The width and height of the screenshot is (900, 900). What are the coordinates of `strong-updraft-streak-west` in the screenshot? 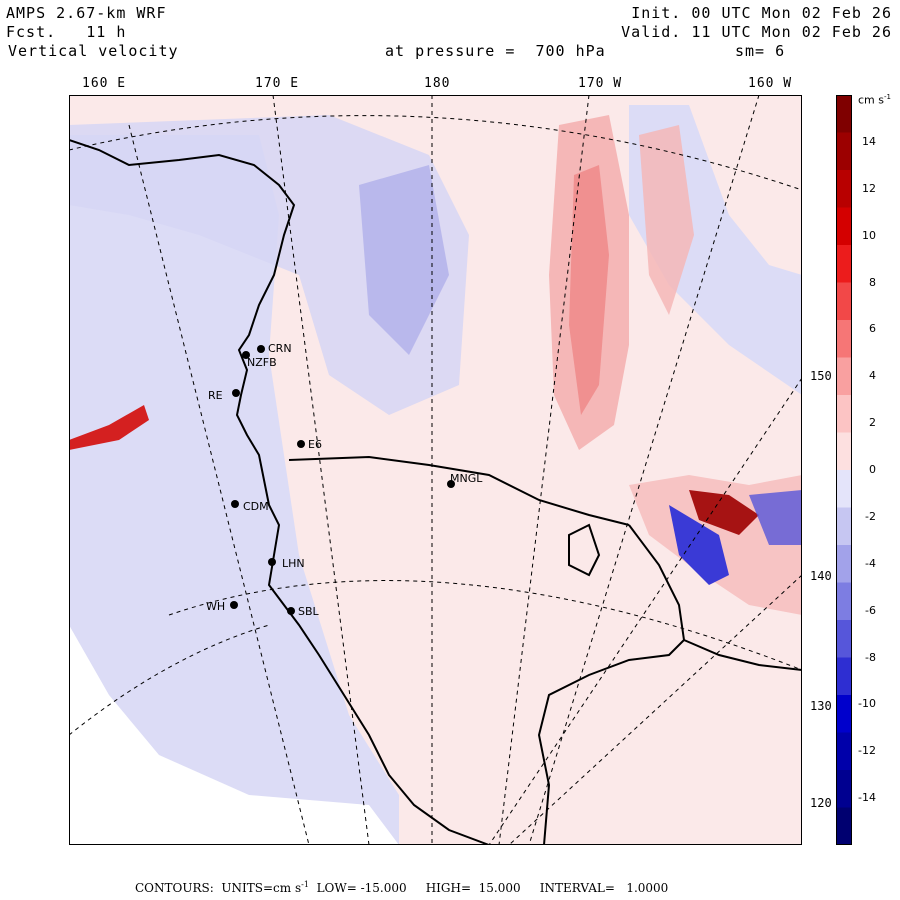 It's located at (109, 427).